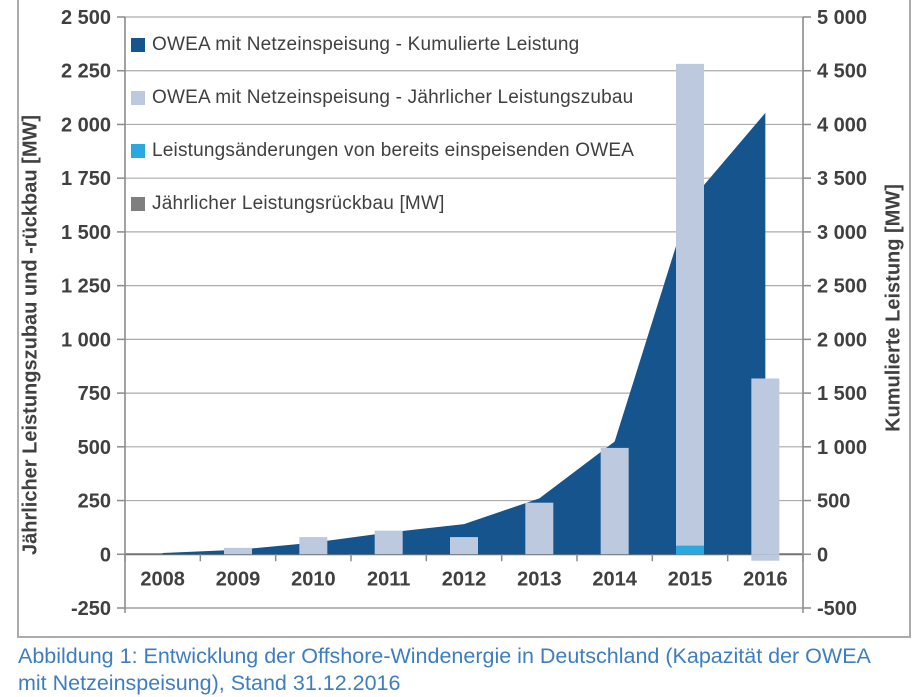  What do you see at coordinates (313, 579) in the screenshot?
I see `year-label: 2010` at bounding box center [313, 579].